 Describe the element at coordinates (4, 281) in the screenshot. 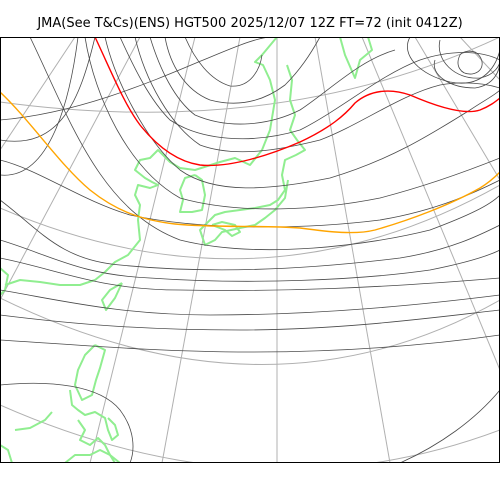

I see `coastline-west-small` at that location.